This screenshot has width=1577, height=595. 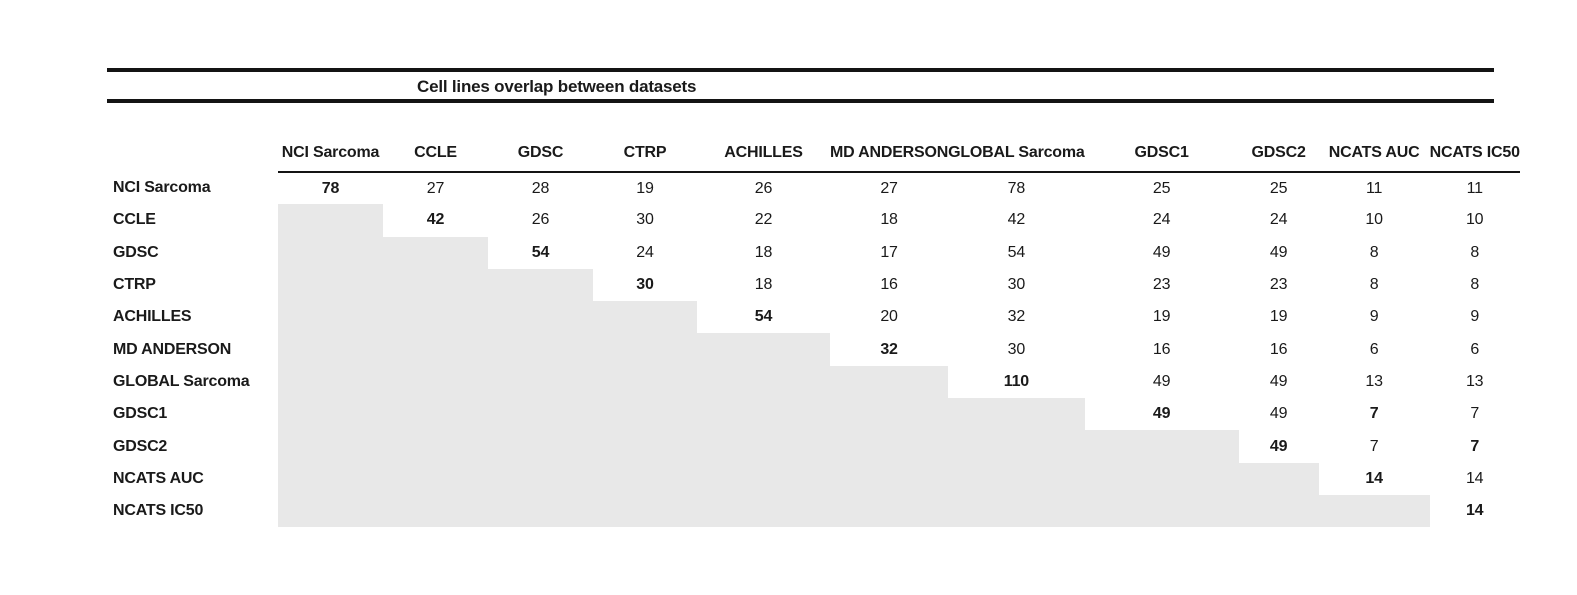 I want to click on matrix-cell: 11, so click(x=1474, y=188).